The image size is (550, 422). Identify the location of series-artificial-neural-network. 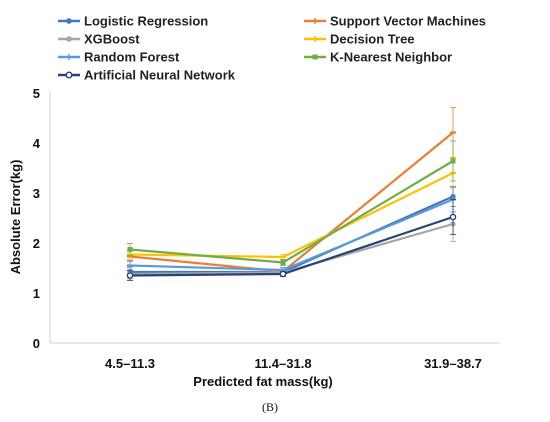
(291, 240).